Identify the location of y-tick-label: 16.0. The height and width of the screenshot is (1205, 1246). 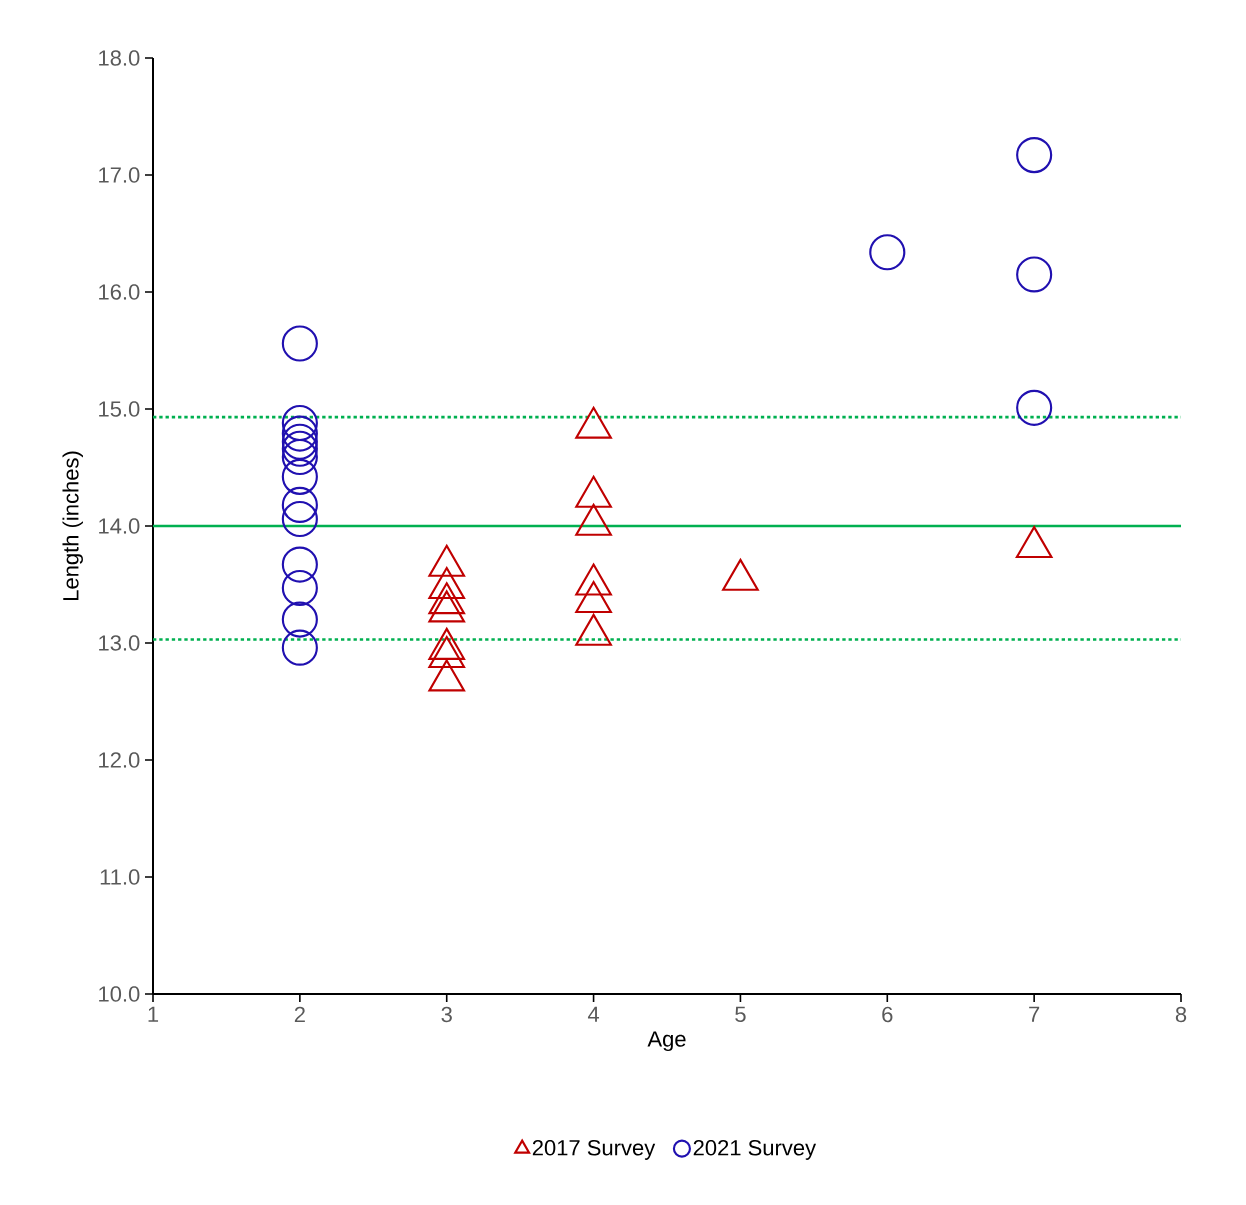
(119, 292).